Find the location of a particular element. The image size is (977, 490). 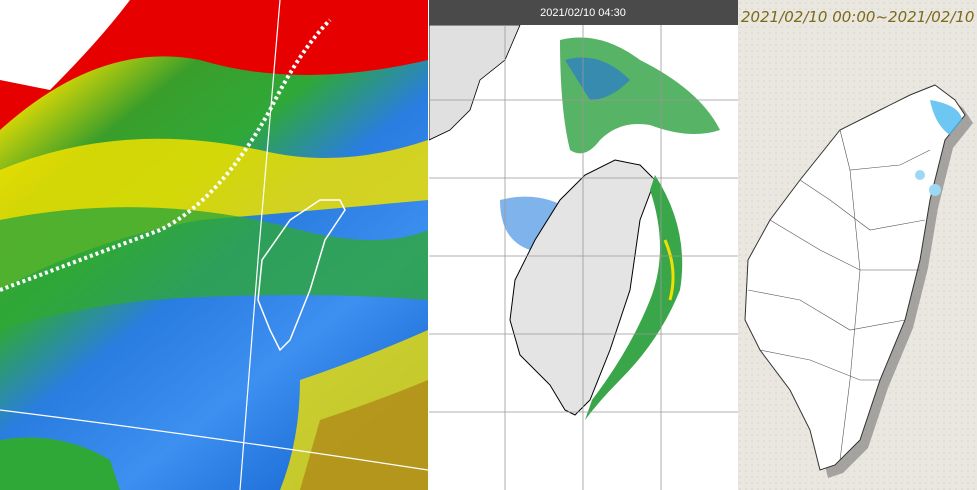

echo-east is located at coordinates (634, 297).